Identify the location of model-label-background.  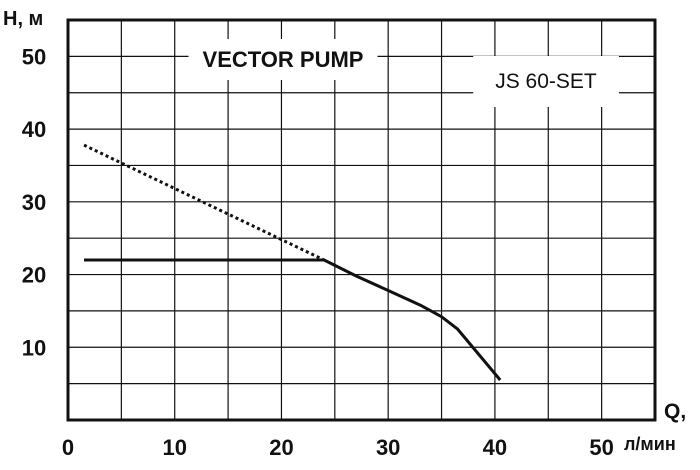
(546, 81).